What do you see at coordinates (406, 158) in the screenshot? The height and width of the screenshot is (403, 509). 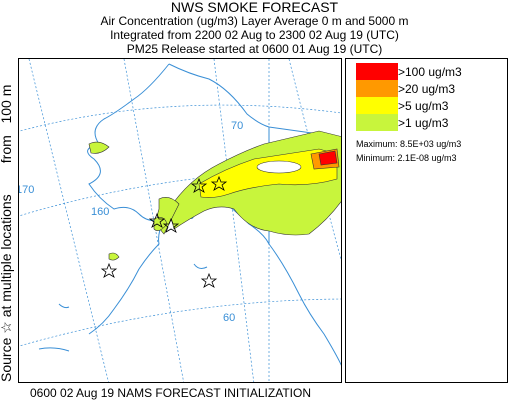 I see `minimum-value: Minimum: 2.1E-08 ug/m3` at bounding box center [406, 158].